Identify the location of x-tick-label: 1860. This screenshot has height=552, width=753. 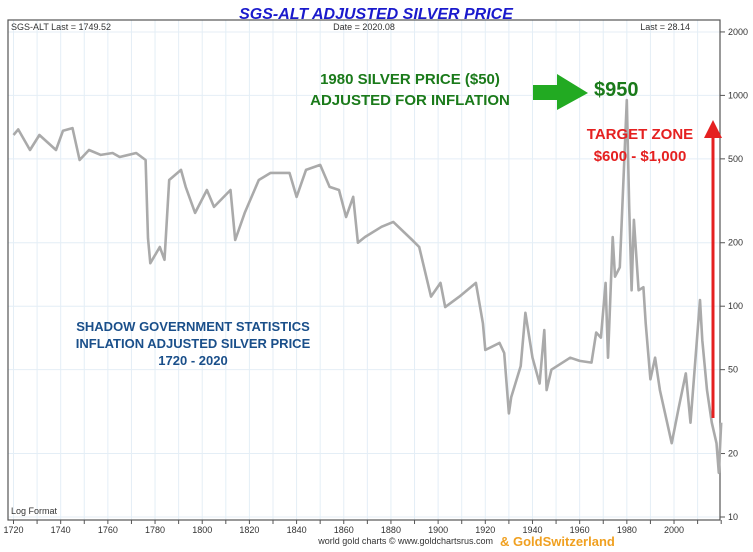
(344, 530).